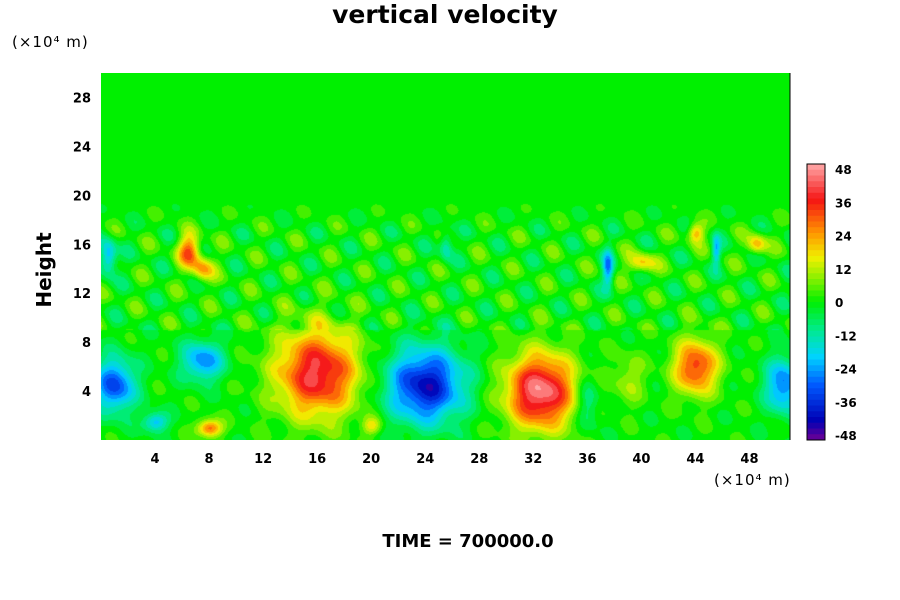 Image resolution: width=900 pixels, height=600 pixels. Describe the element at coordinates (371, 459) in the screenshot. I see `x-tick-label: 20` at that location.